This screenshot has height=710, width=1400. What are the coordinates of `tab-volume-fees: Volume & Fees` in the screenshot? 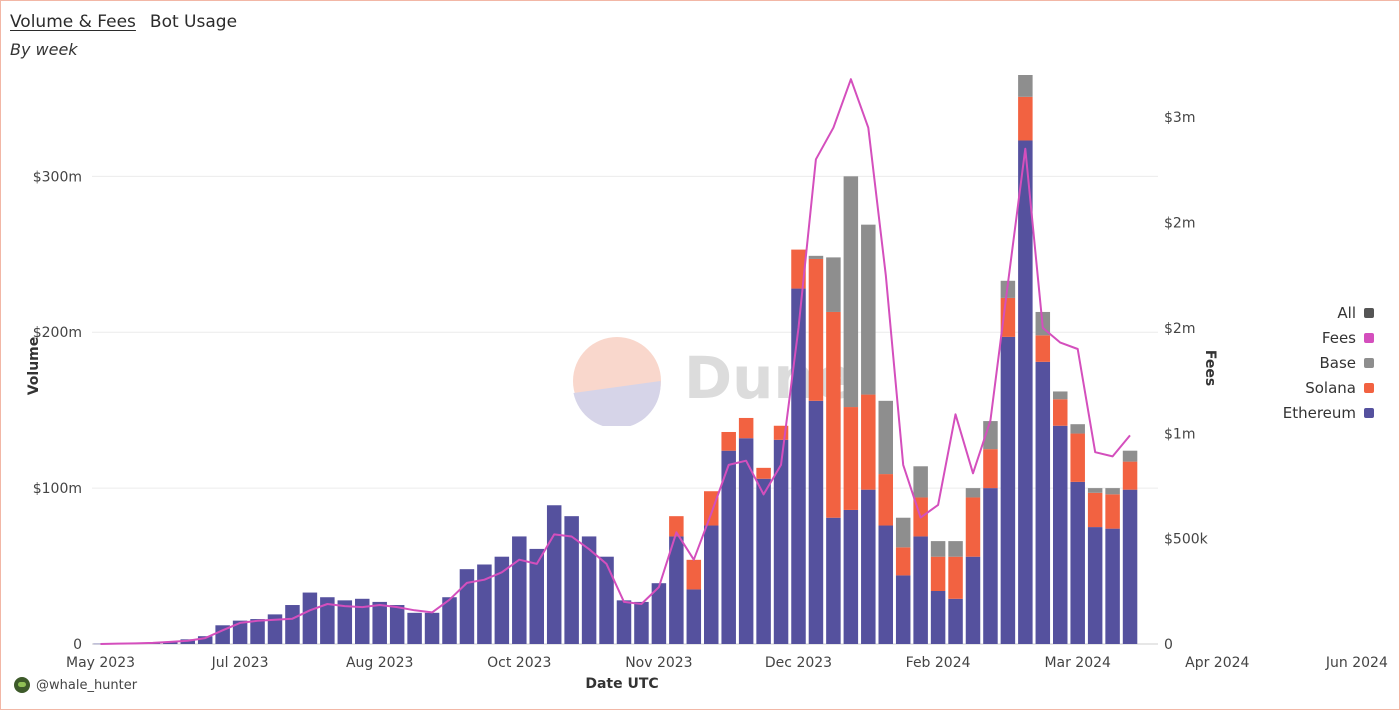 It's located at (73, 22).